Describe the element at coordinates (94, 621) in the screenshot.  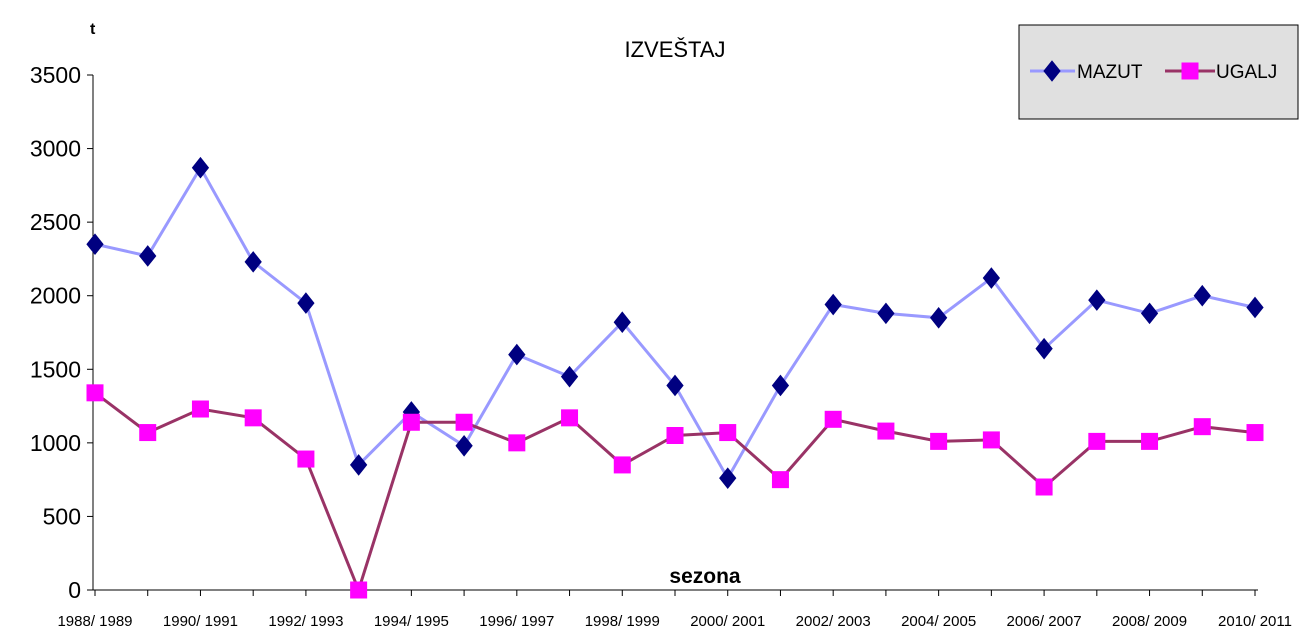
I see `x-tick-label: 1988/ 1989` at that location.